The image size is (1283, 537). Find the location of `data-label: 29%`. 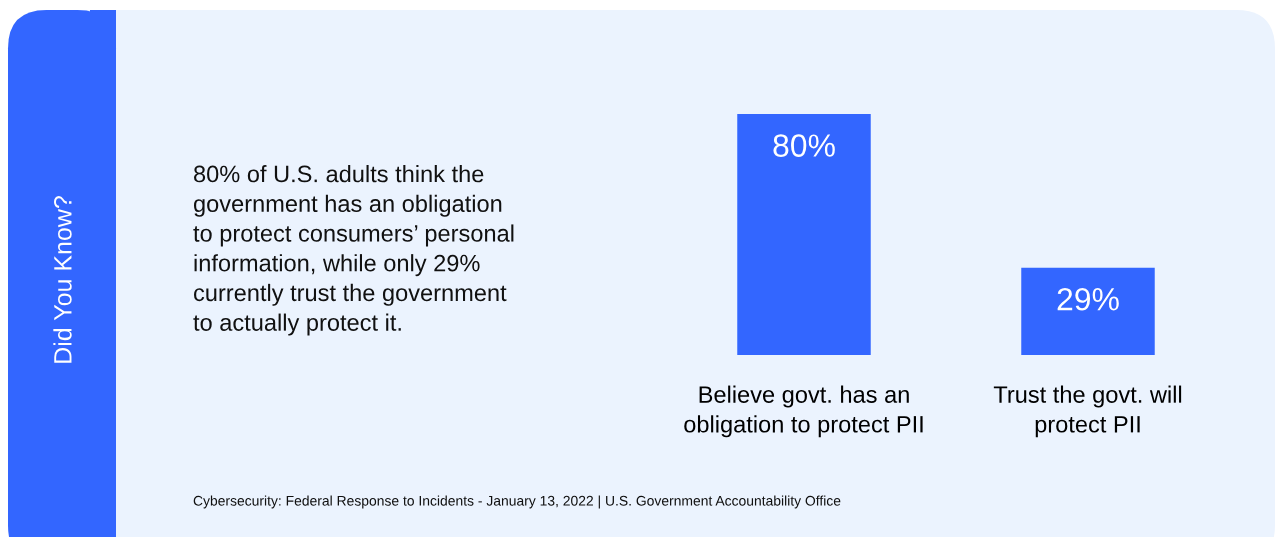

data-label: 29% is located at coordinates (1088, 299).